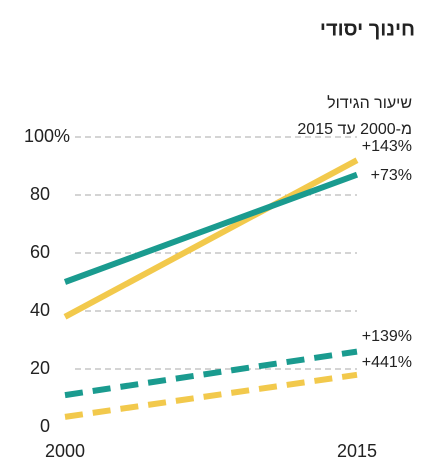  What do you see at coordinates (40, 310) in the screenshot?
I see `y-tick-label: 40` at bounding box center [40, 310].